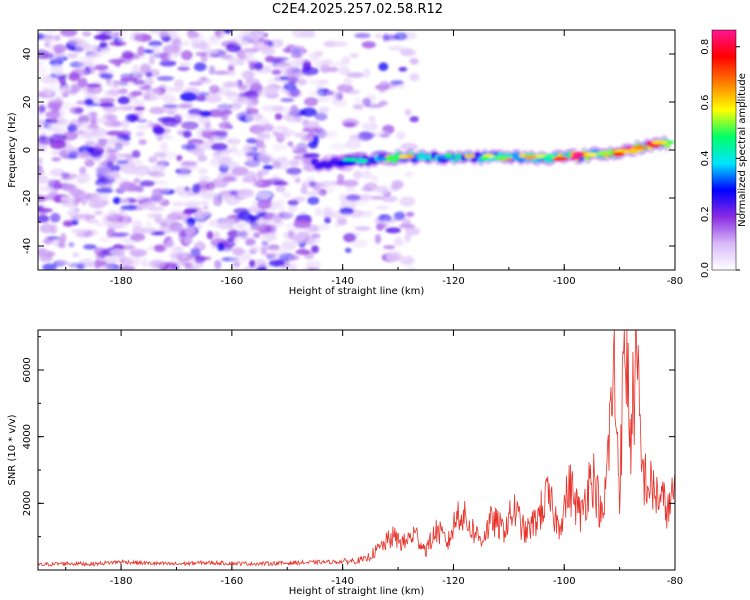 This screenshot has height=600, width=750. Describe the element at coordinates (12, 449) in the screenshot. I see `line-y-axis-label: SNR (10 * v/v)` at that location.